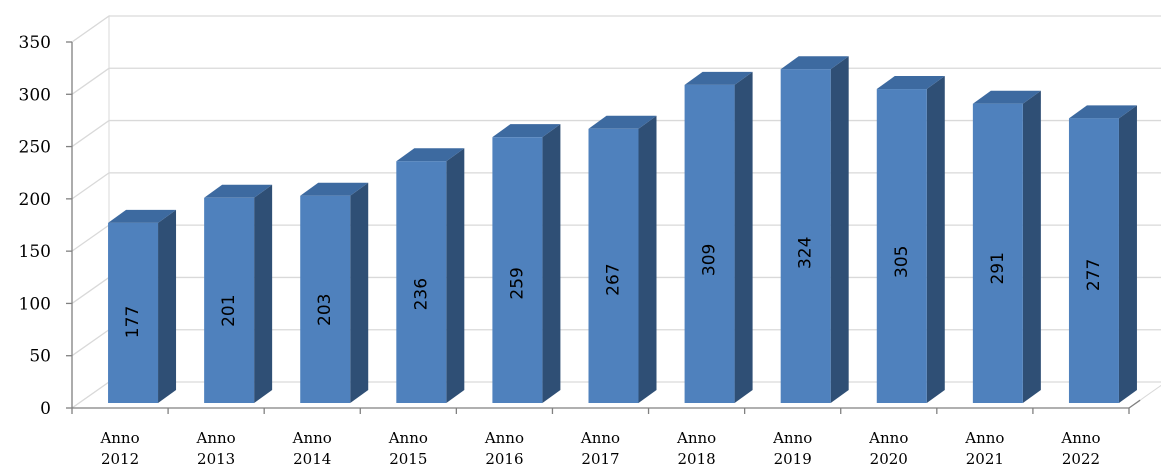  Describe the element at coordinates (35, 226) in the screenshot. I see `y-tick-labels: 0 50 100 150 200 250 300 350` at that location.